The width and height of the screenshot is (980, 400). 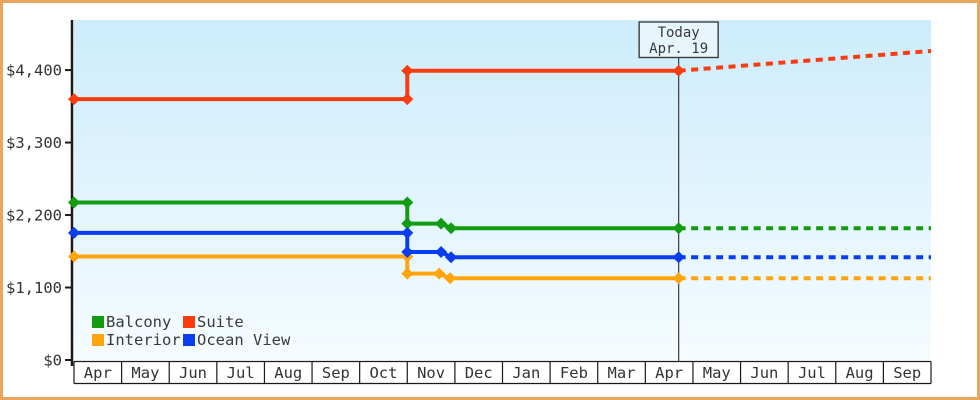 What do you see at coordinates (34, 71) in the screenshot?
I see `y-tick-label: $4,400` at bounding box center [34, 71].